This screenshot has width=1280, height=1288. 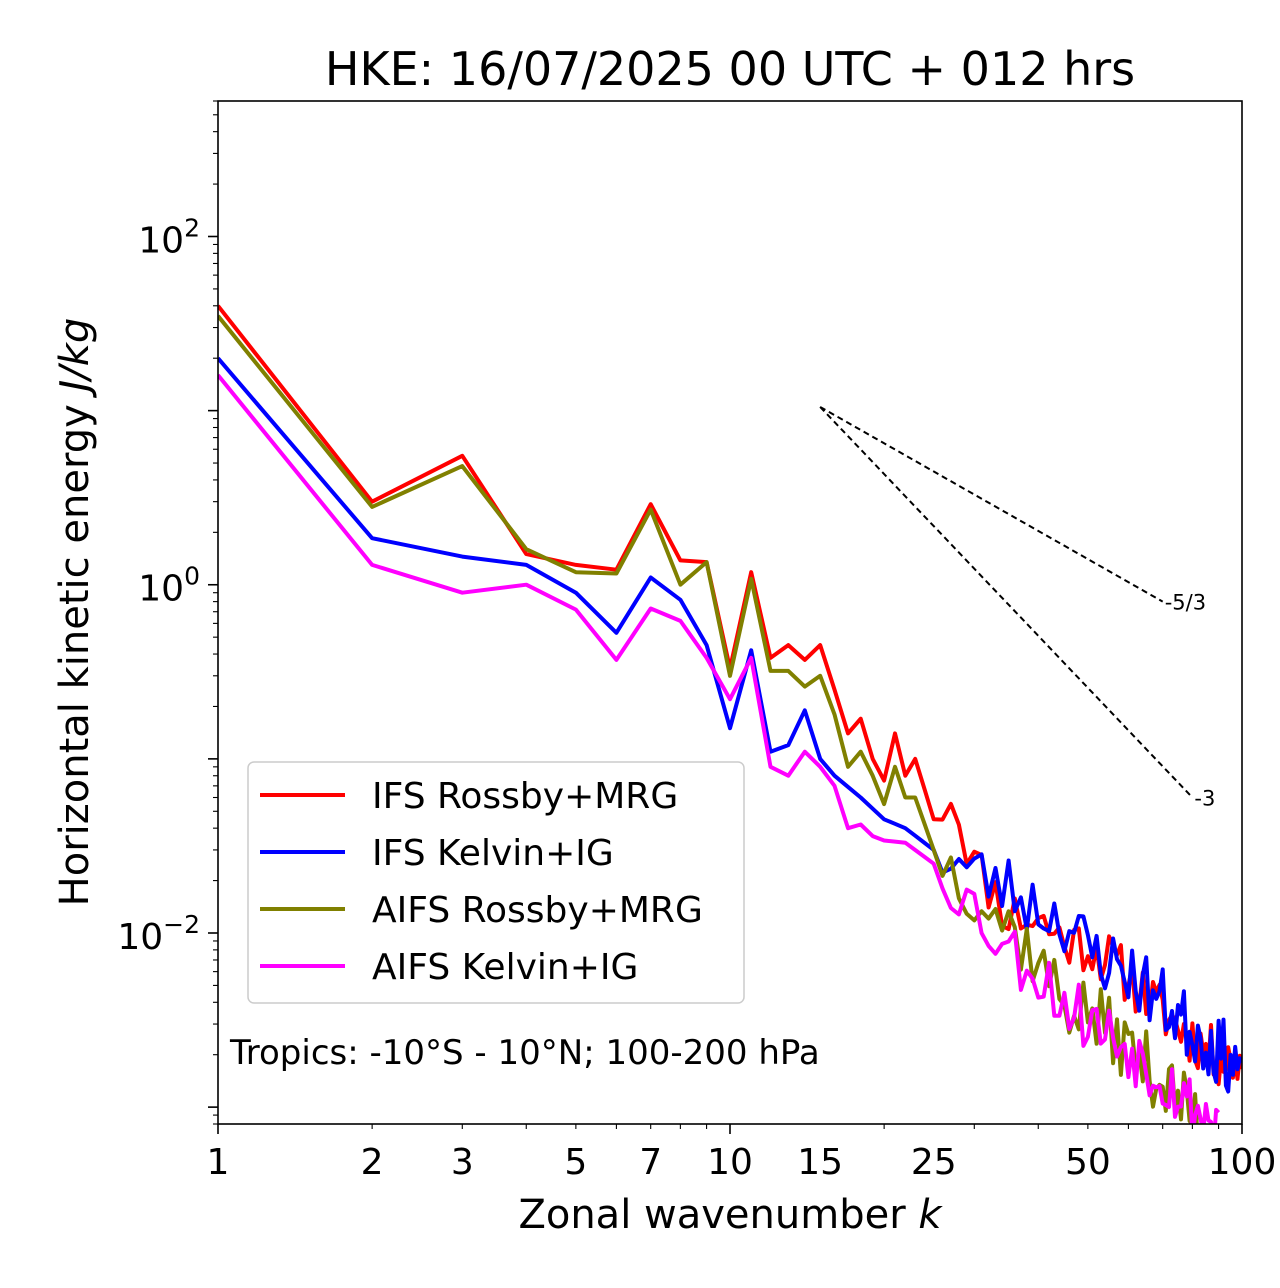 What do you see at coordinates (158, 934) in the screenshot?
I see `y-tick-label: 10⁻²` at bounding box center [158, 934].